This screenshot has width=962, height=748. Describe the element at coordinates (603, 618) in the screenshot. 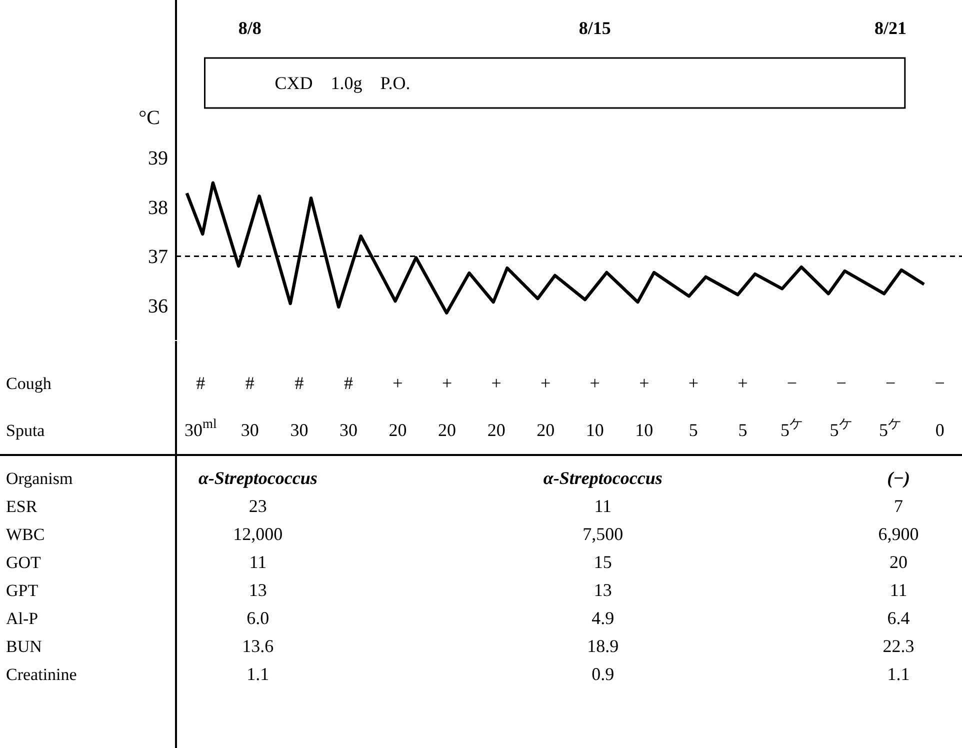

I see `text: 4.9` at that location.